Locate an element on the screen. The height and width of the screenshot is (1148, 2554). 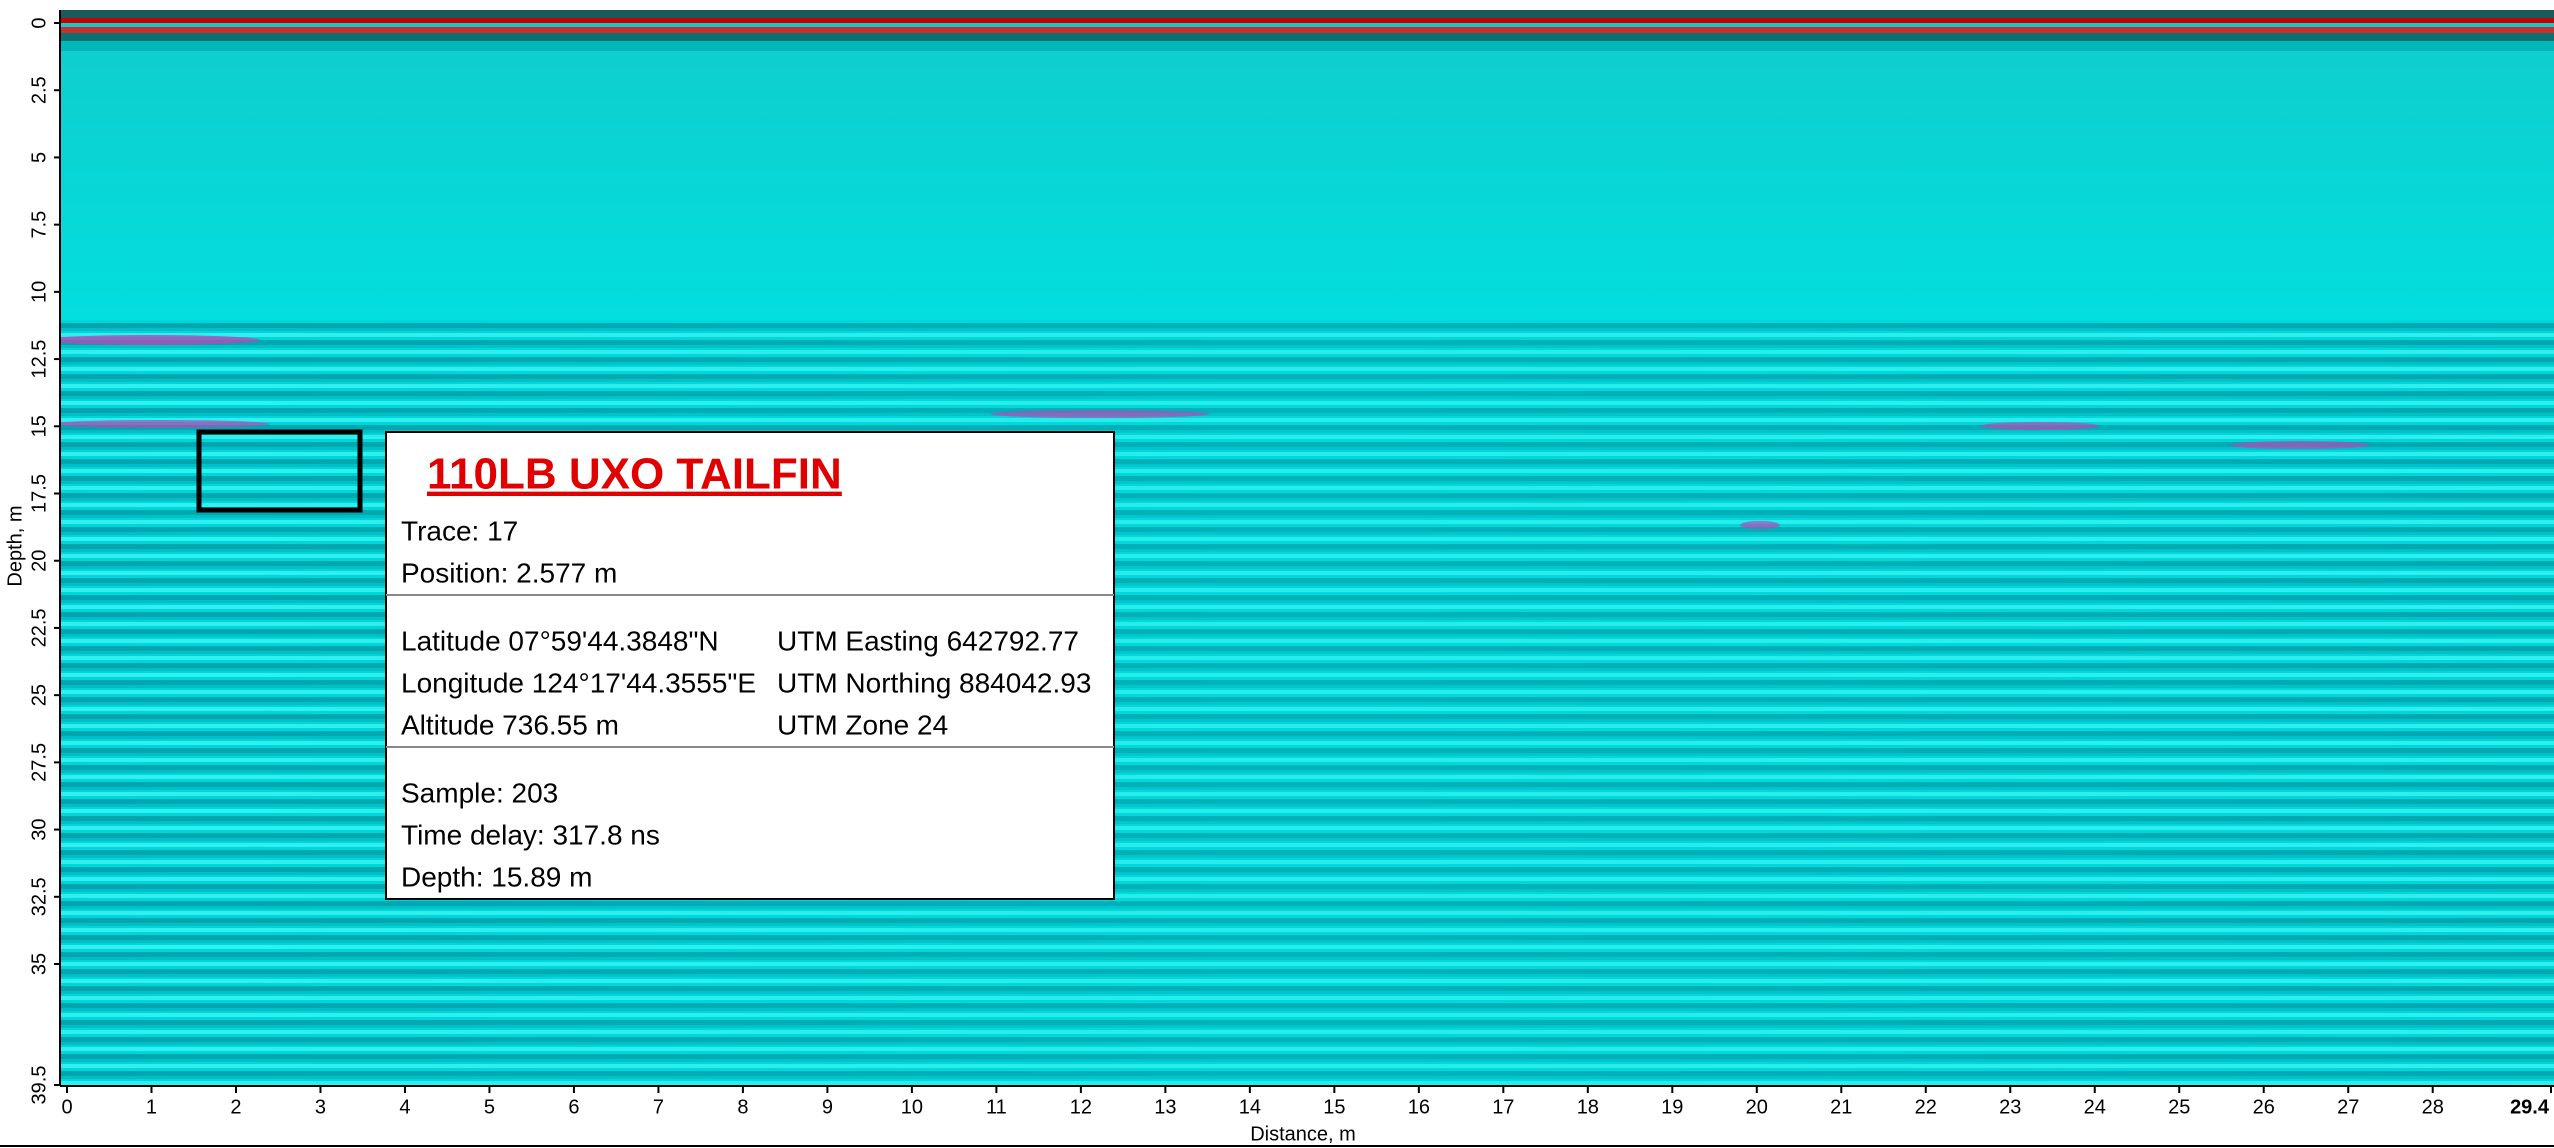
y-tick-label: 35 is located at coordinates (39, 964).